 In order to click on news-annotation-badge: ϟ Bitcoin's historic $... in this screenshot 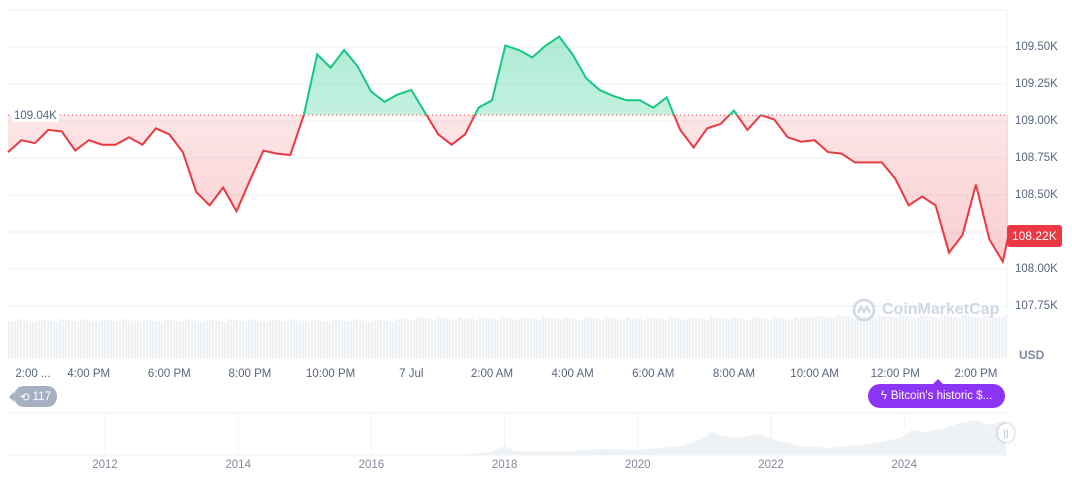, I will do `click(936, 393)`.